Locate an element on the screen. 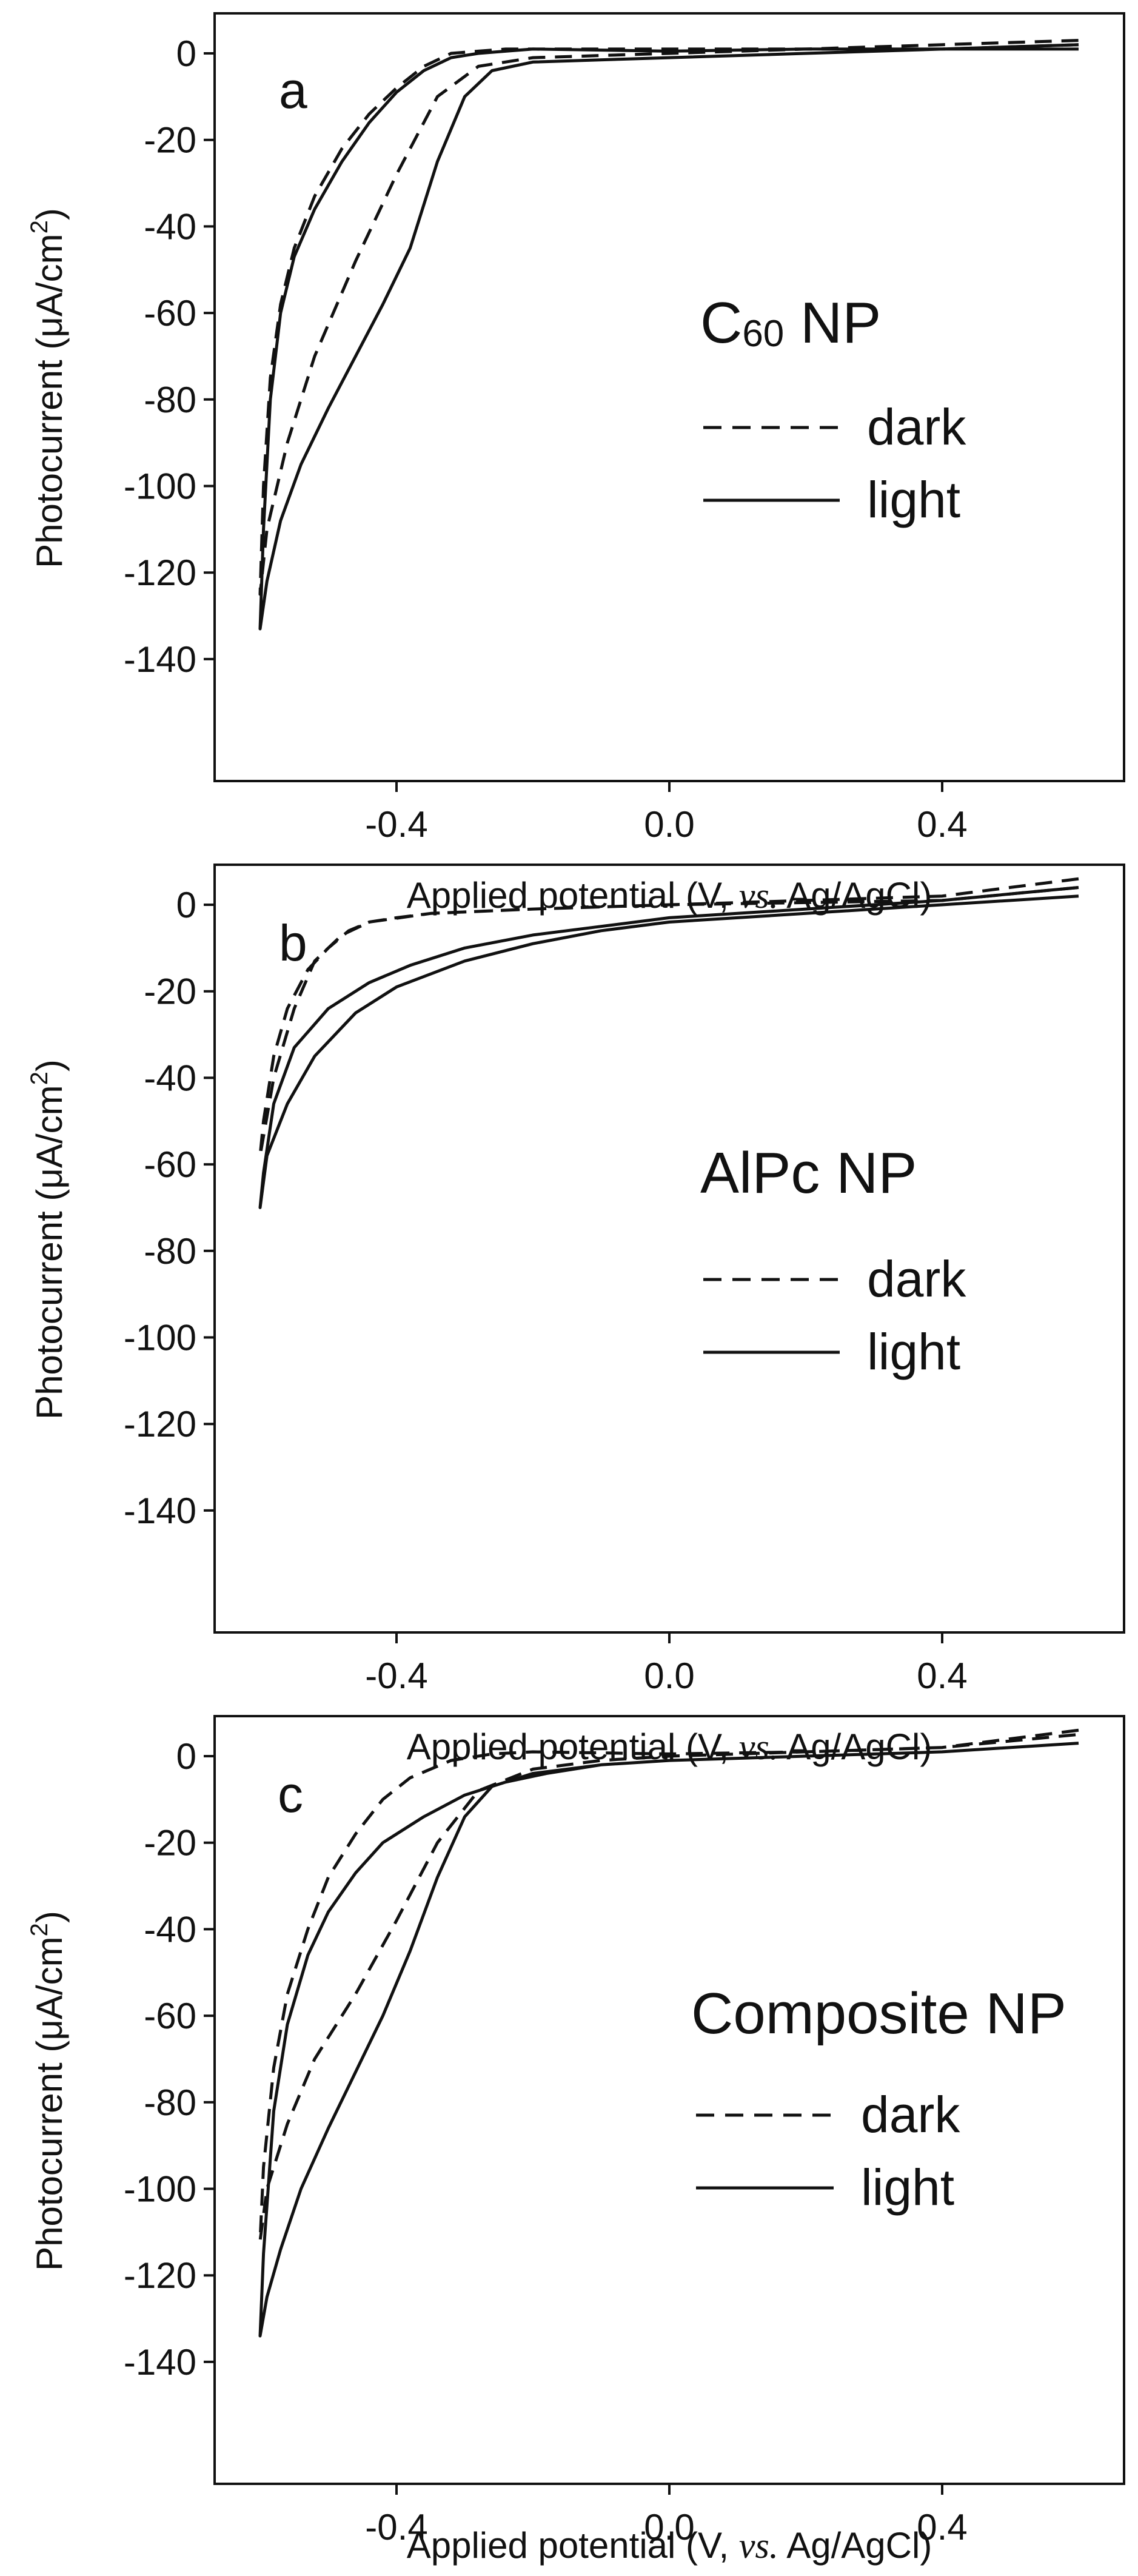  sample-label-main: C is located at coordinates (721, 322).